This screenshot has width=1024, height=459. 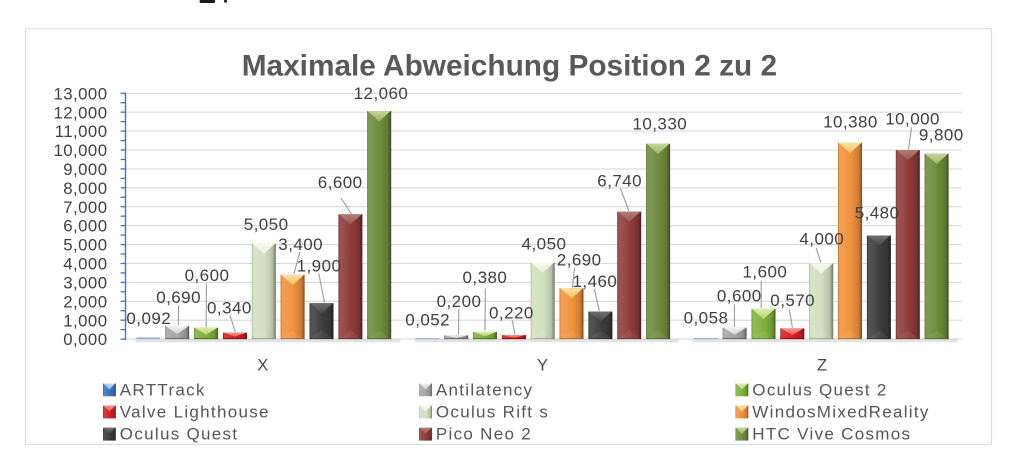 I want to click on svg-text: WindosMixedReality, so click(x=840, y=412).